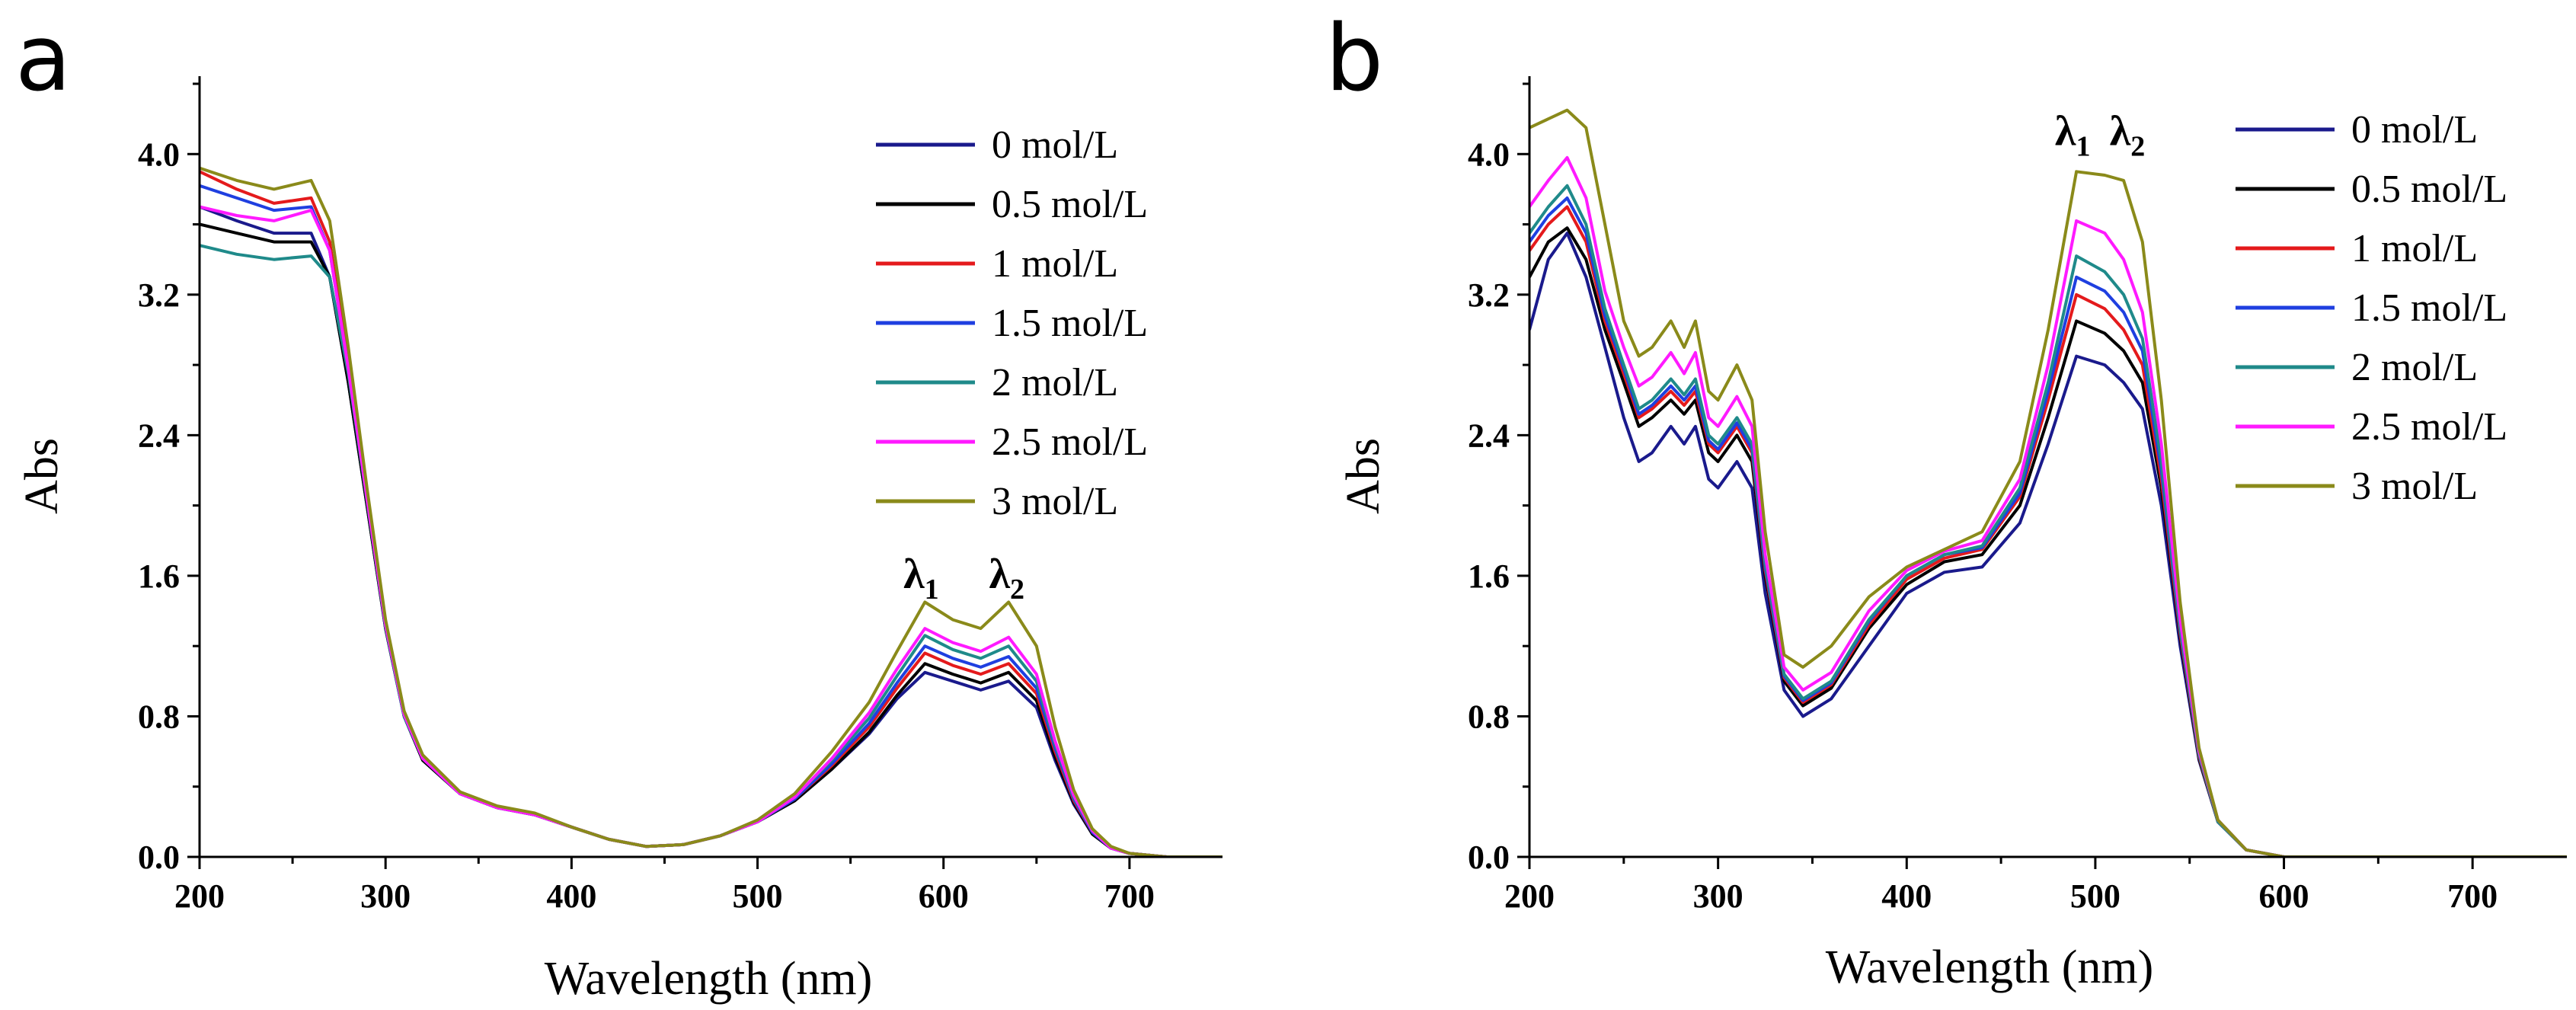  Describe the element at coordinates (1055, 145) in the screenshot. I see `panel-a-legend-label-0: 0 mol/L` at that location.